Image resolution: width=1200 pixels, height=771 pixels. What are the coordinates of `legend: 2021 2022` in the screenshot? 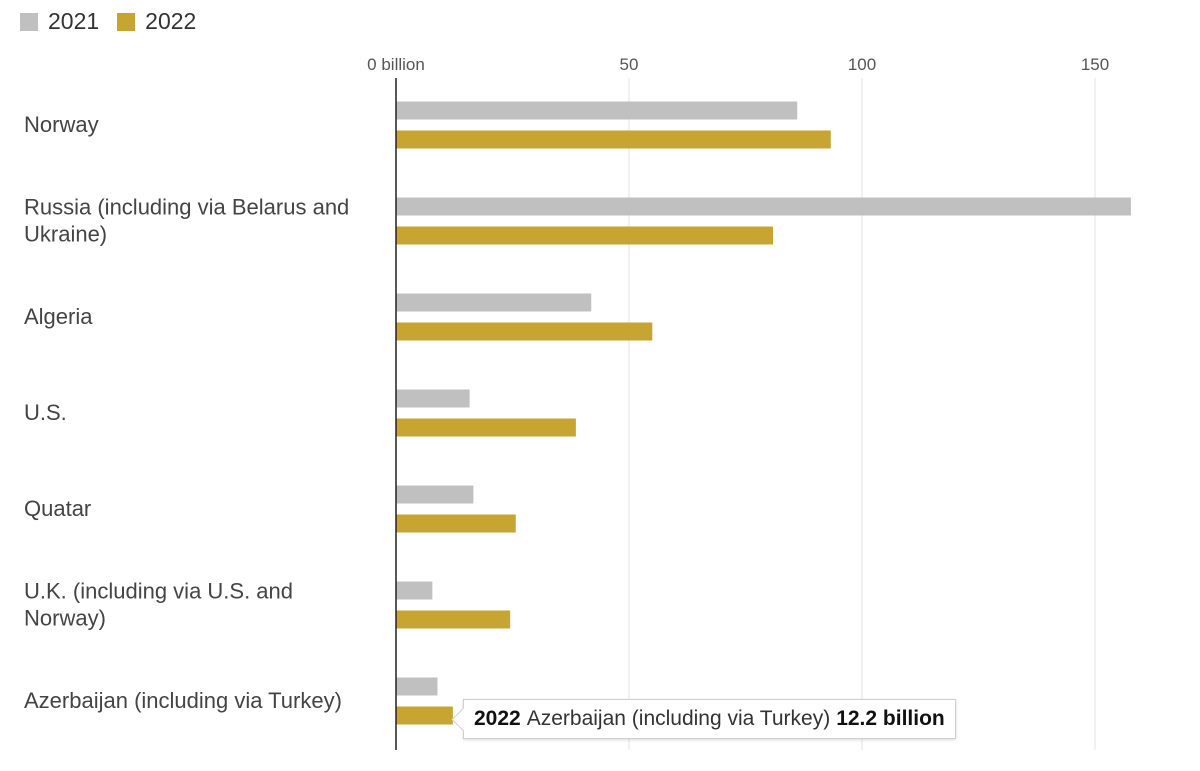 It's located at (108, 21).